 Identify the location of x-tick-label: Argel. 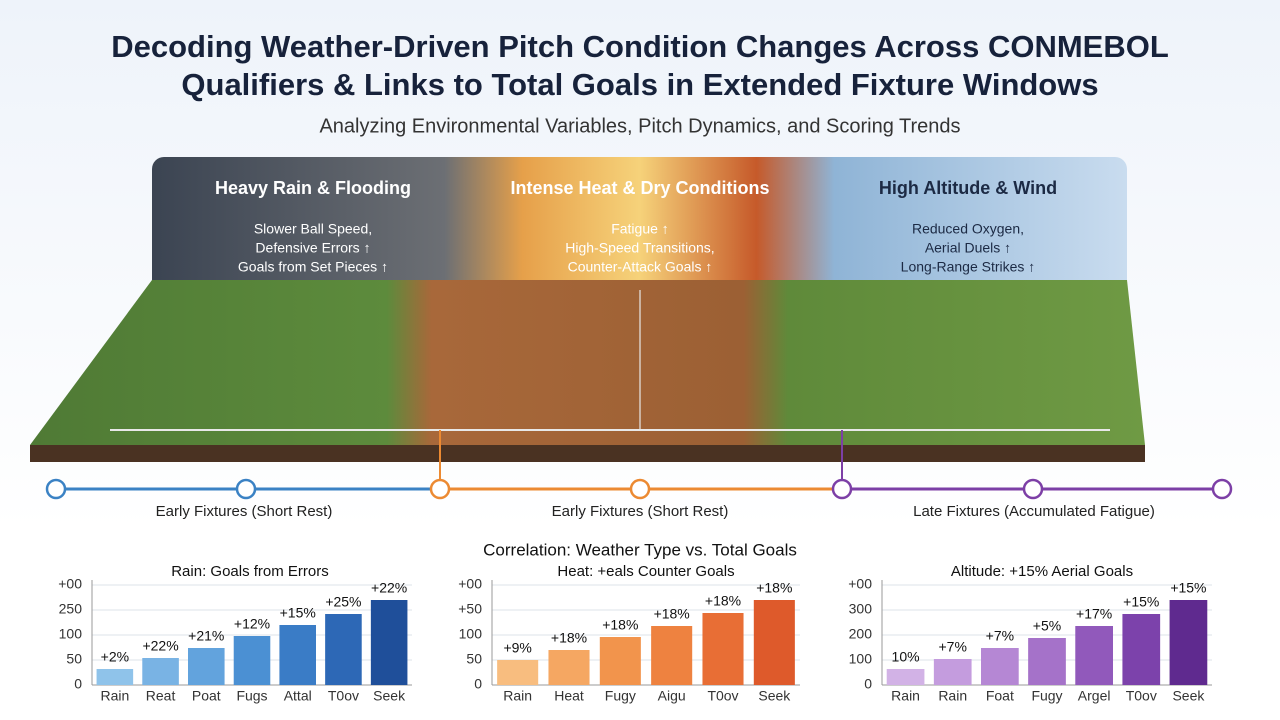
(1094, 696).